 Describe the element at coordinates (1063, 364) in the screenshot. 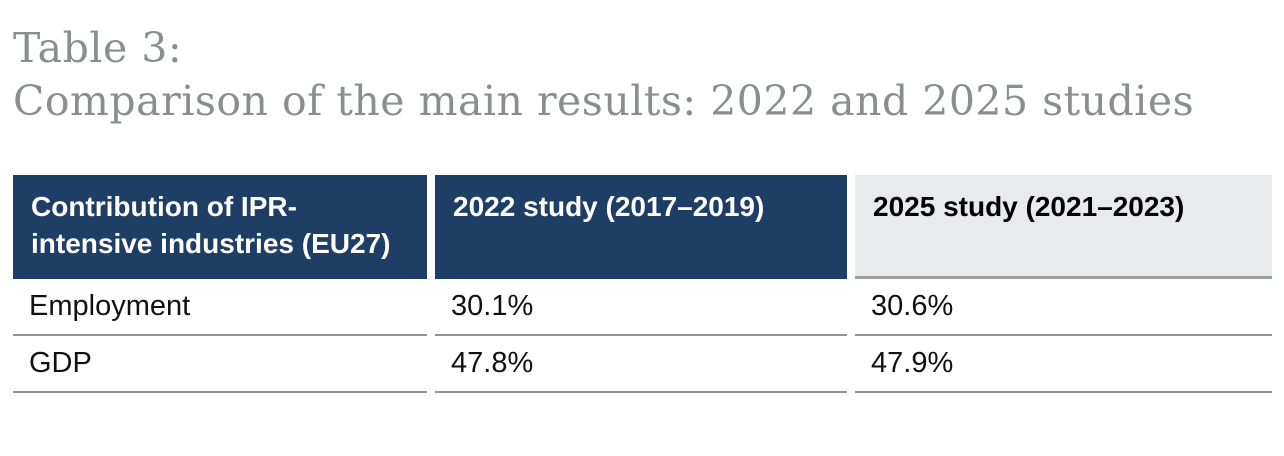

I see `row-gdp-2025-value: 47.9%` at that location.